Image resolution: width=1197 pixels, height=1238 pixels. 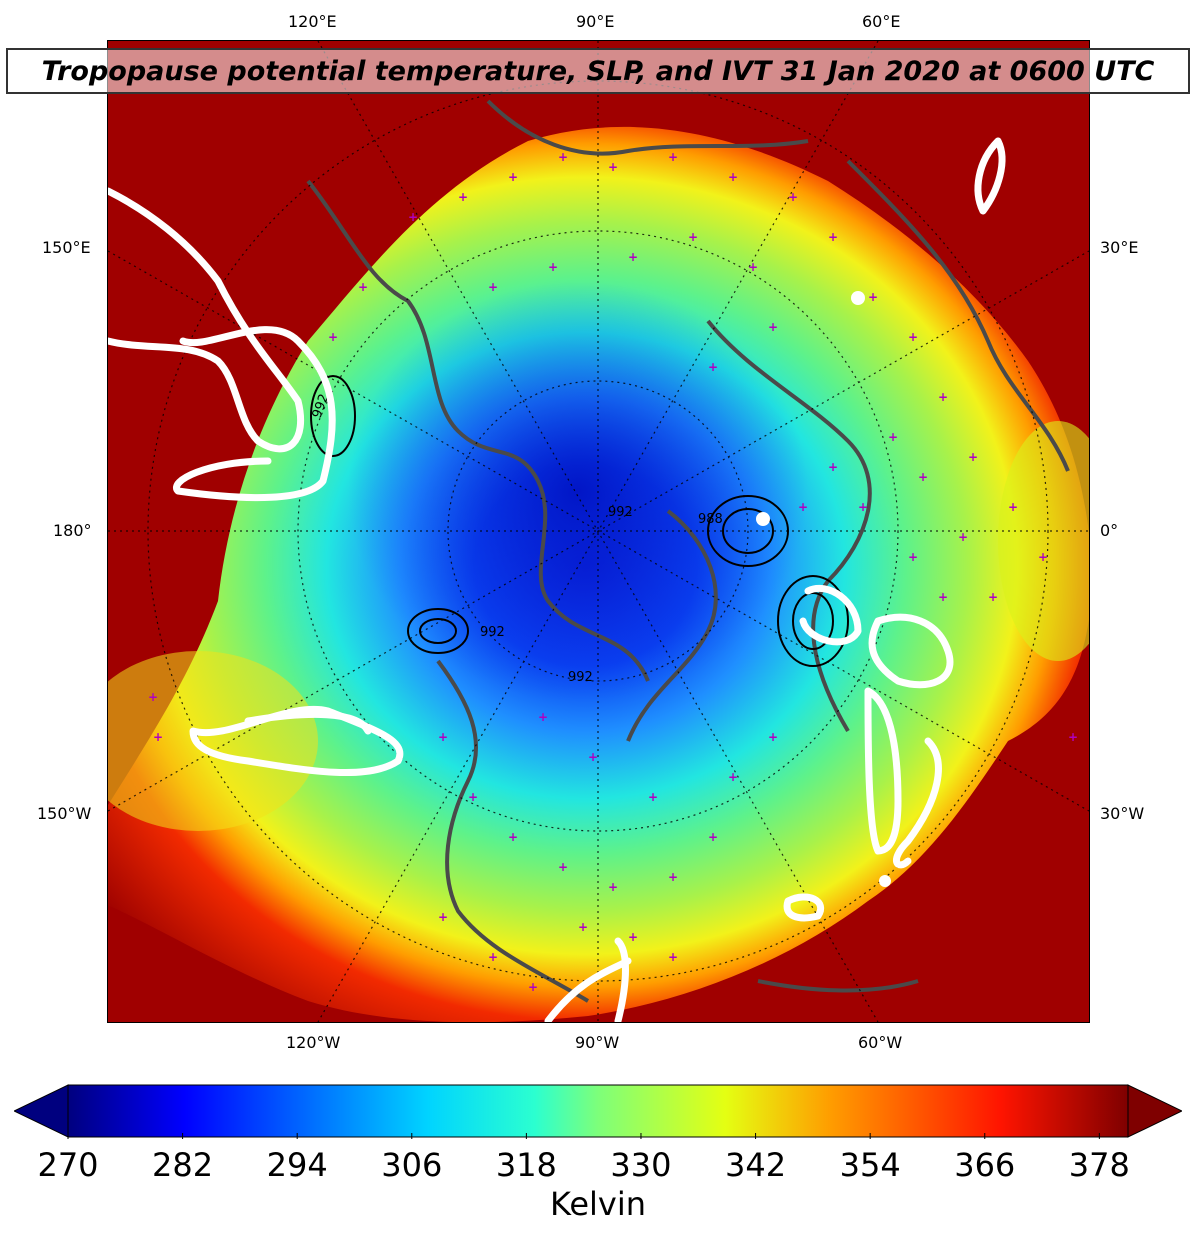 I want to click on slp-contours, so click(x=579, y=521).